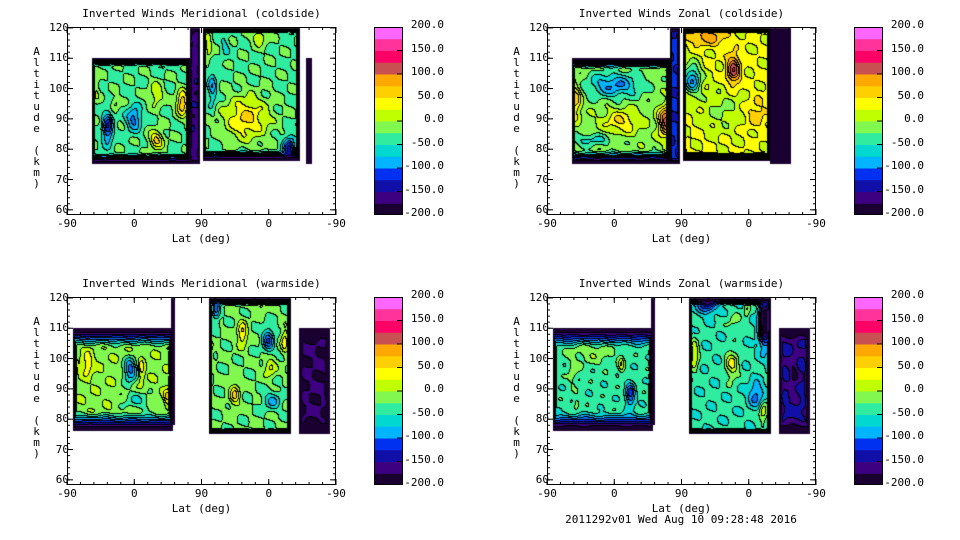 The width and height of the screenshot is (960, 540). Describe the element at coordinates (201, 283) in the screenshot. I see `chart-title: Inverted Winds Meridional (warmside)` at that location.